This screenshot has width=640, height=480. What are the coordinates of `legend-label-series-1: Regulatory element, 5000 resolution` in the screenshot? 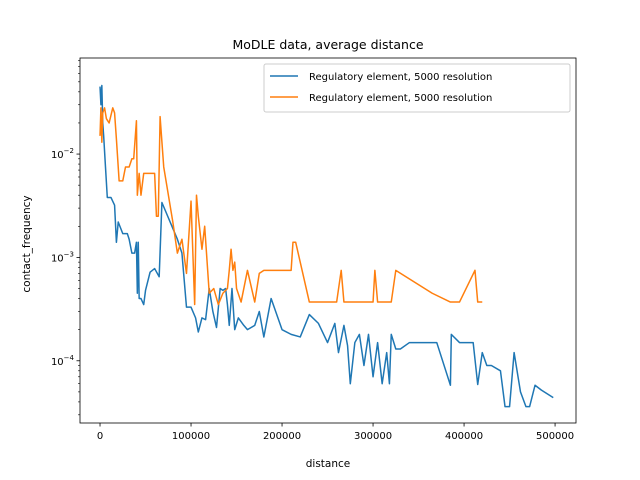 It's located at (400, 77).